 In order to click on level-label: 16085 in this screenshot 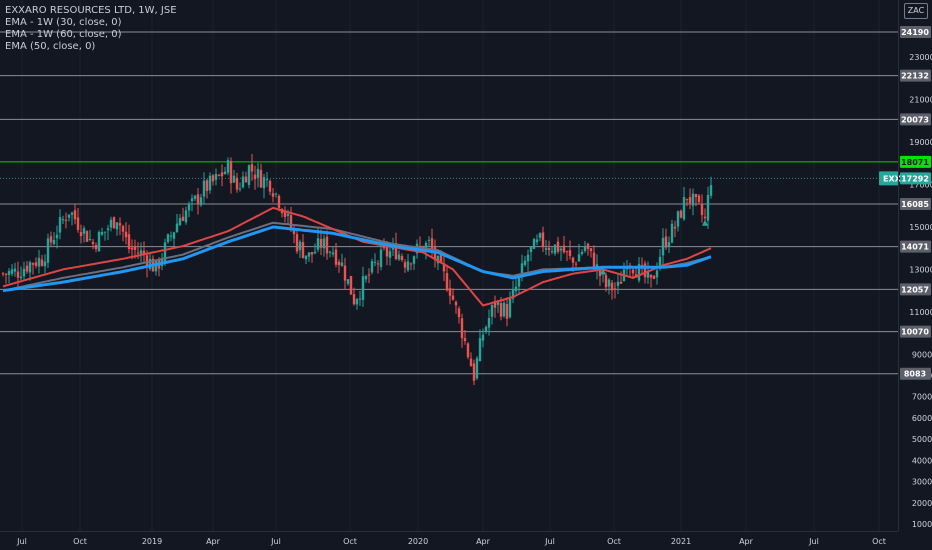, I will do `click(915, 204)`.